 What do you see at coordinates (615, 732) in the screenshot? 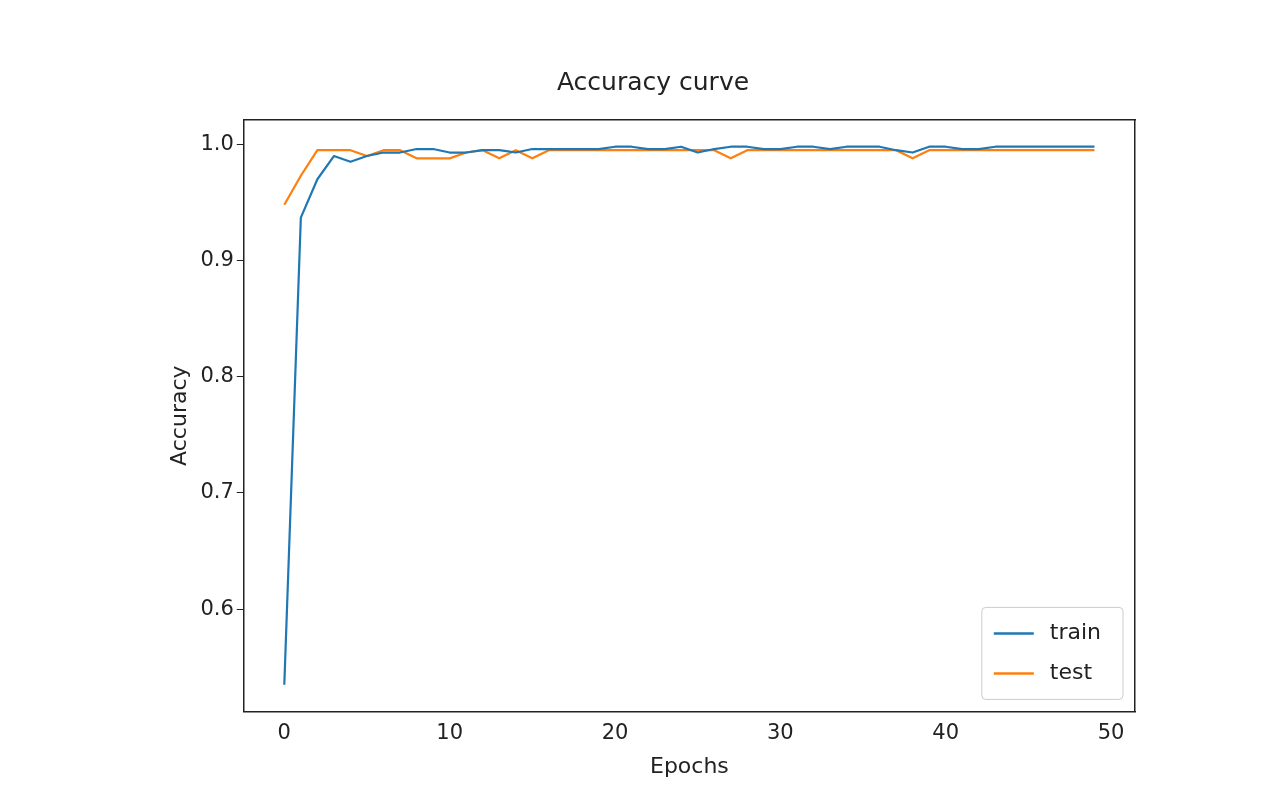
I see `x-tick-label: 20` at bounding box center [615, 732].